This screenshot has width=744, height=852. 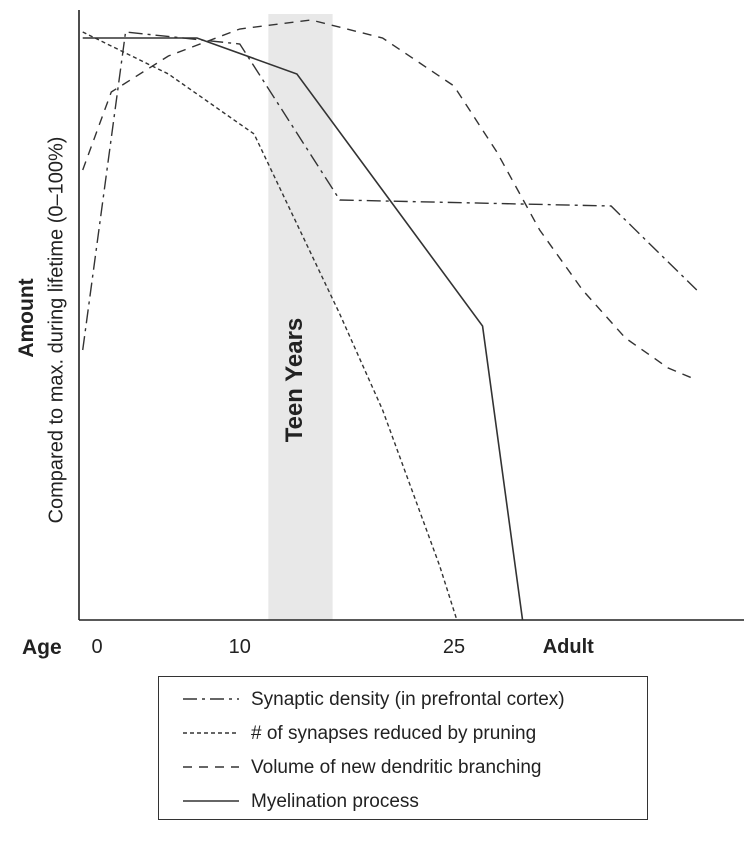 What do you see at coordinates (294, 380) in the screenshot?
I see `teen-years-label: Teen Years` at bounding box center [294, 380].